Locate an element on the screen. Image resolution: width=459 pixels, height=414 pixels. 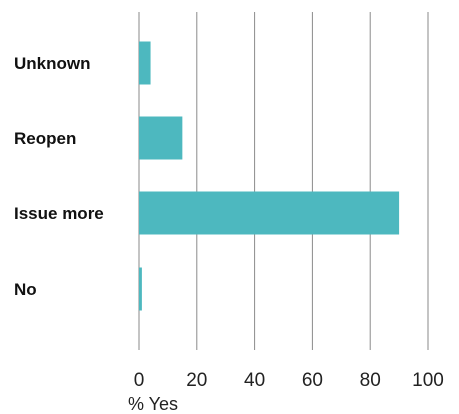
category-label: Issue more is located at coordinates (59, 213).